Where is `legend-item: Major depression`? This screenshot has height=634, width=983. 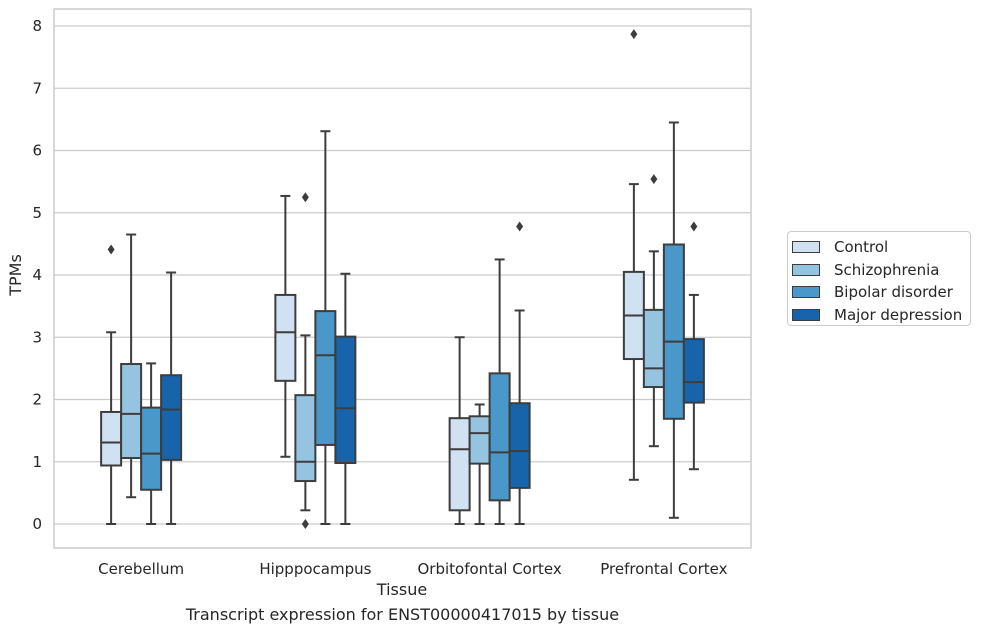
legend-item: Major depression is located at coordinates (881, 315).